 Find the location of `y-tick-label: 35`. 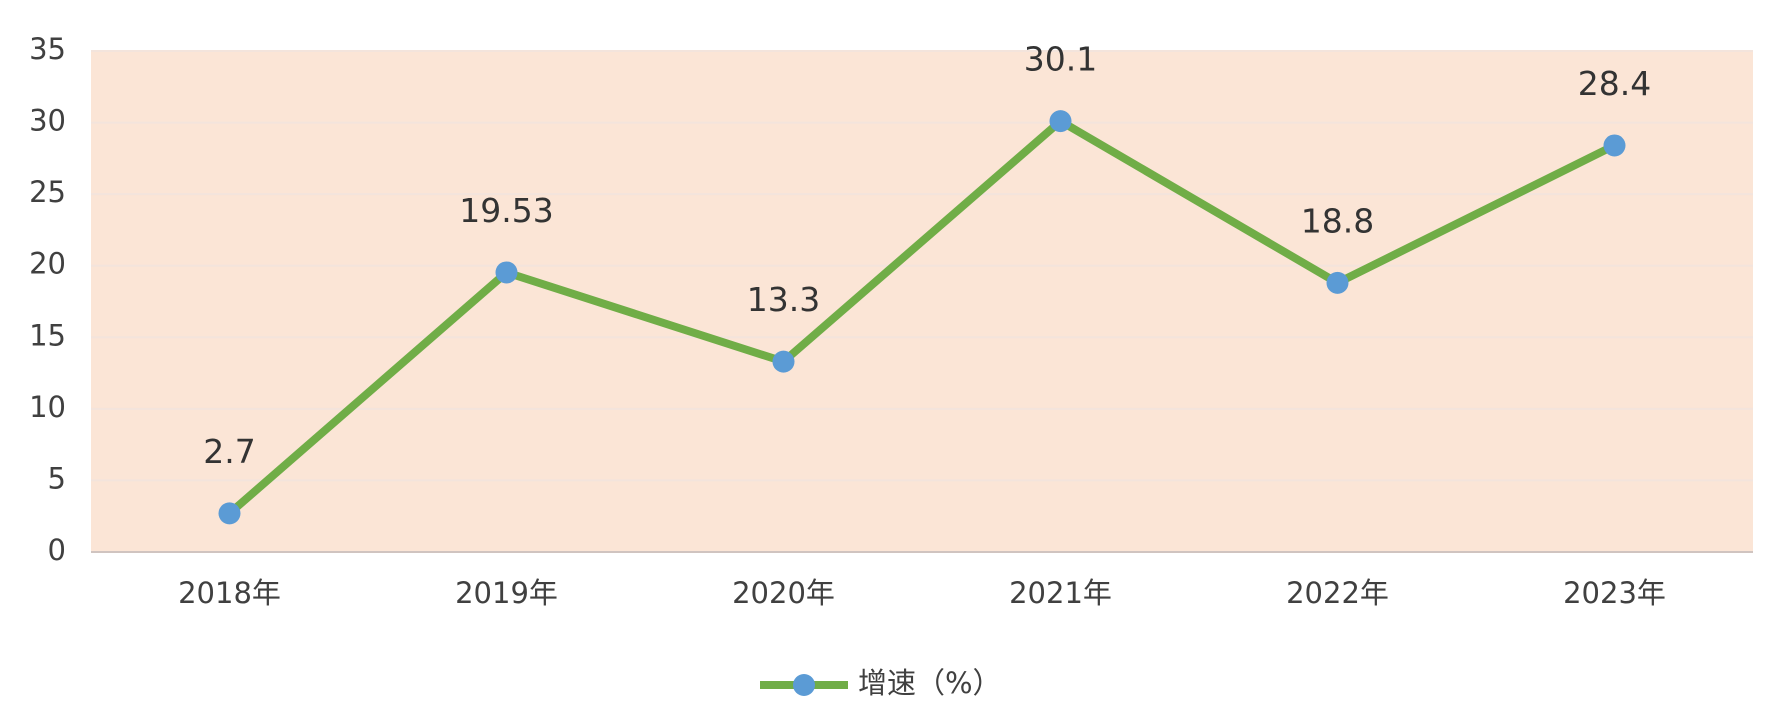

y-tick-label: 35 is located at coordinates (47, 49).